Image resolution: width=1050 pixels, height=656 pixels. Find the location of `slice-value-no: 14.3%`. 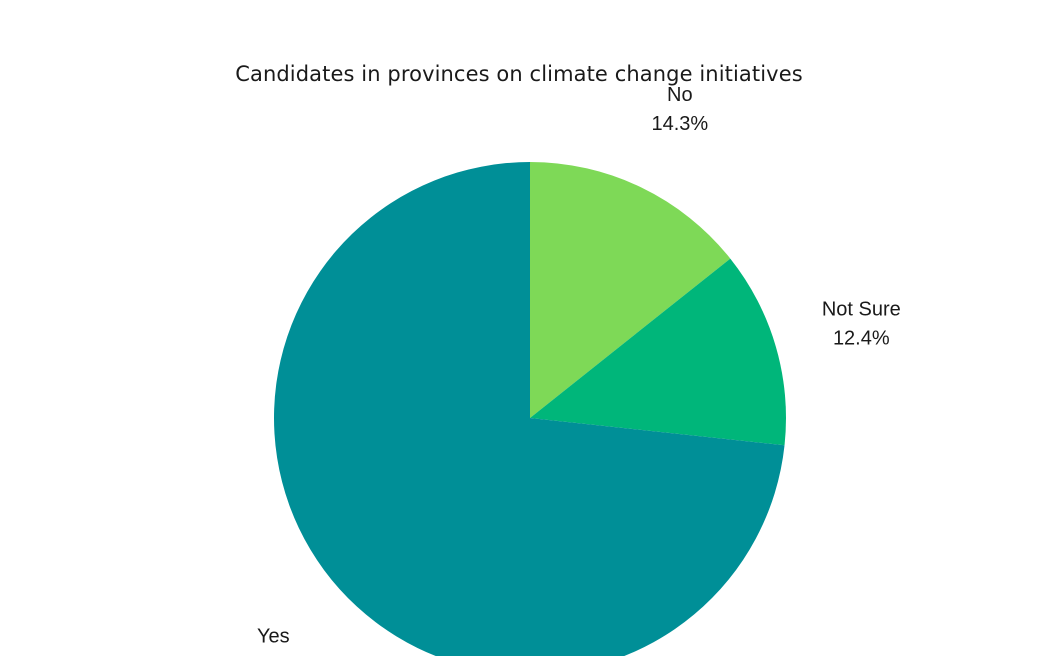

slice-value-no: 14.3% is located at coordinates (679, 124).